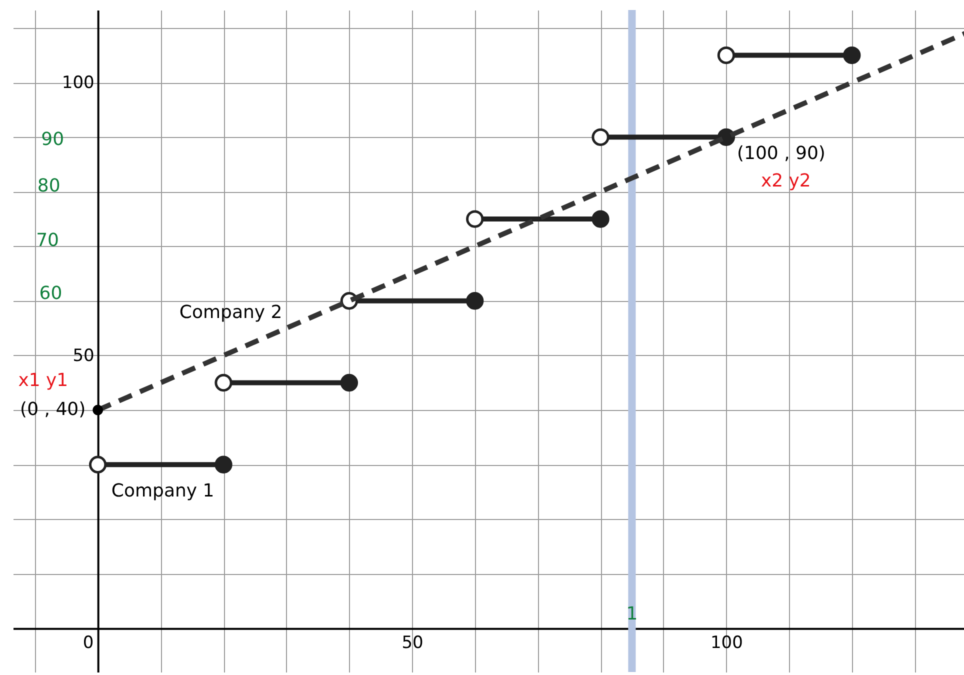 The height and width of the screenshot is (675, 964). What do you see at coordinates (781, 153) in the screenshot?
I see `annotation: (100 , 90)` at bounding box center [781, 153].